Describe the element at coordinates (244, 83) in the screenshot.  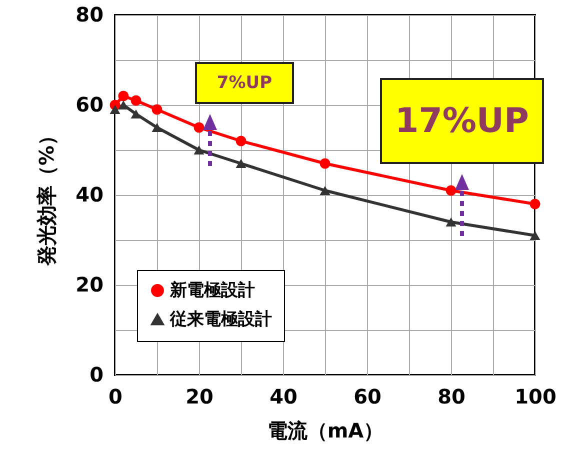
I see `annotation: 7%UP` at that location.